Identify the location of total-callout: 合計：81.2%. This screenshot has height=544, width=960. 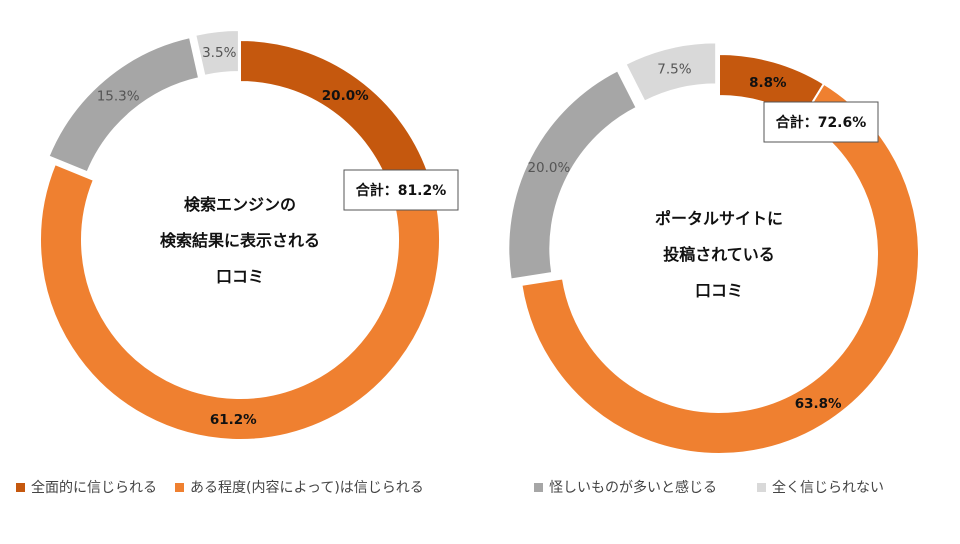
(401, 190).